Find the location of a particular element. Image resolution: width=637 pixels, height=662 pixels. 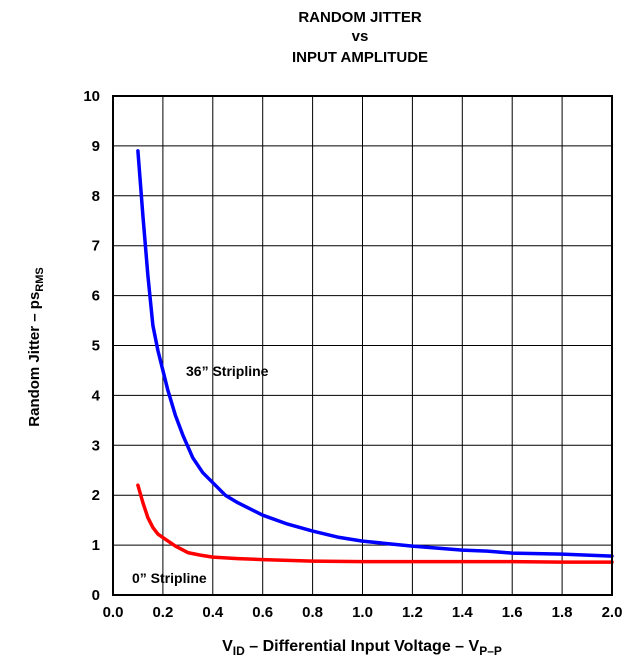

x-tick-label: 0.6 is located at coordinates (262, 612).